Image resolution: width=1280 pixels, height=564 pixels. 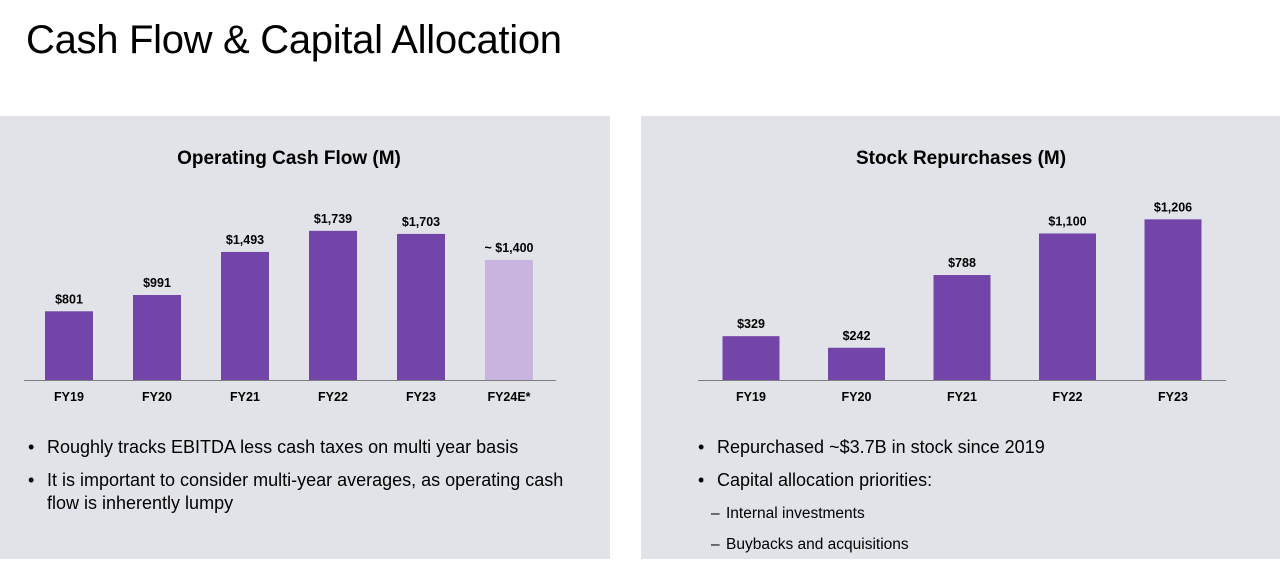 What do you see at coordinates (289, 158) in the screenshot?
I see `chart-title: Operating Cash Flow (M)` at bounding box center [289, 158].